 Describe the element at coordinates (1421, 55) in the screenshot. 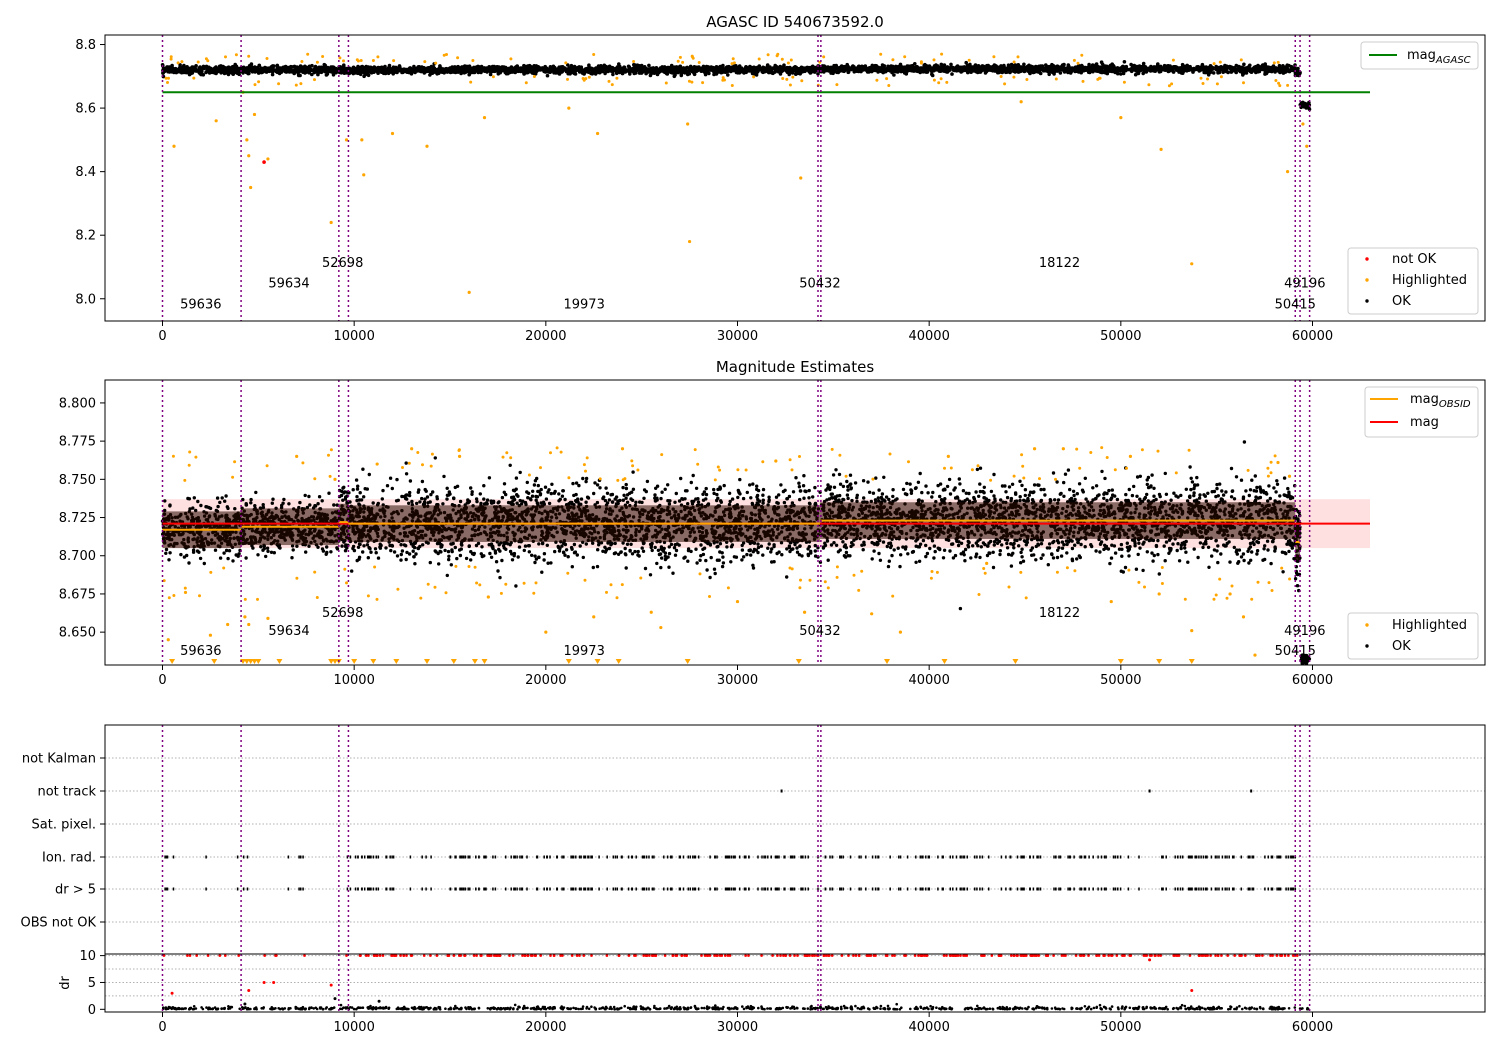

I see `legend-label-main: mag` at that location.